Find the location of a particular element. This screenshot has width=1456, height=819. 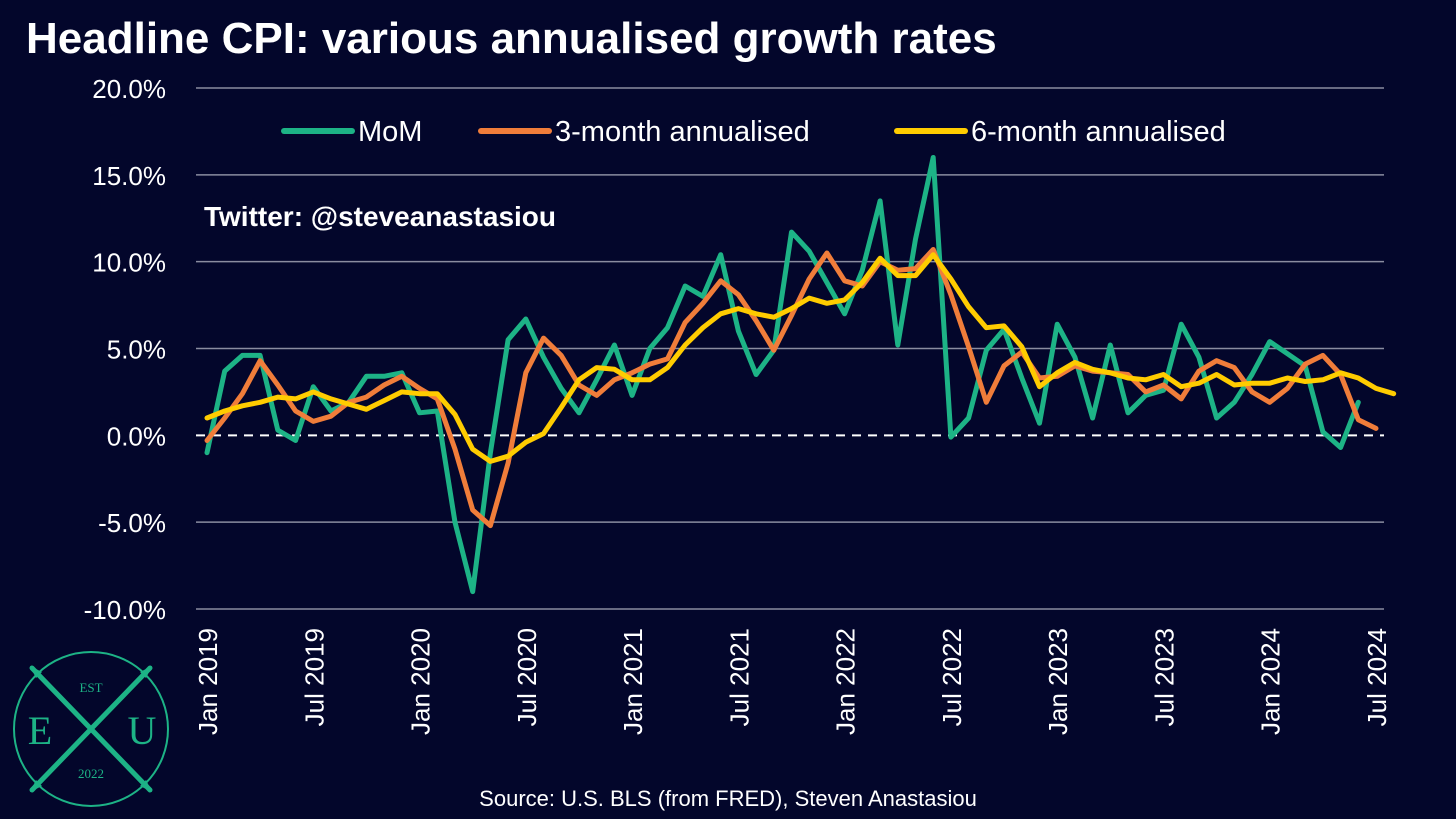

y-tick-label: 15.0% is located at coordinates (129, 176).